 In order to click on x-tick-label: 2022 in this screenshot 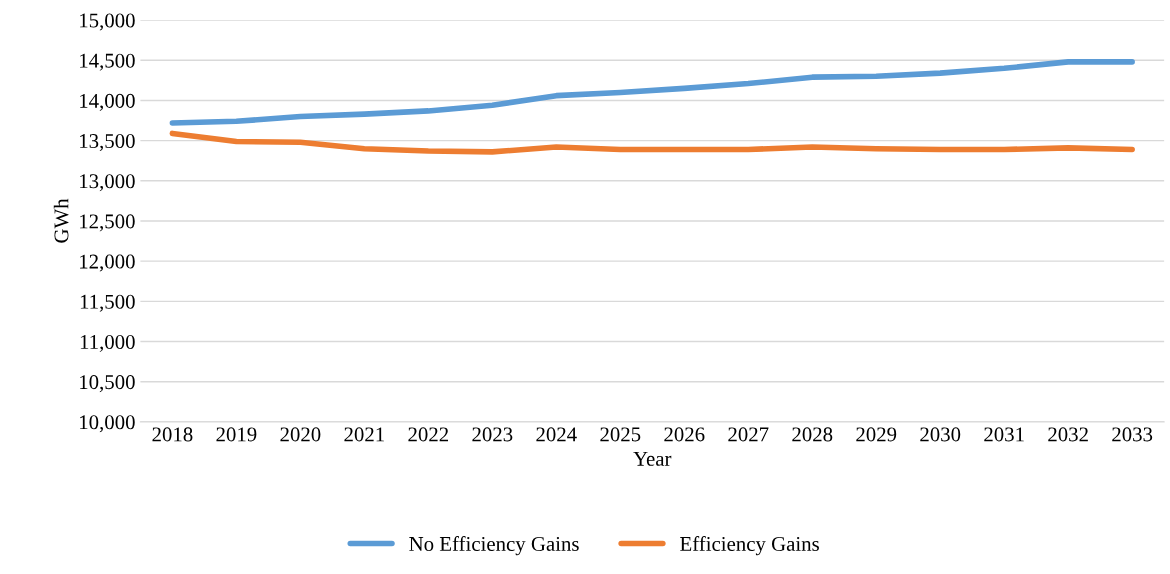, I will do `click(428, 434)`.